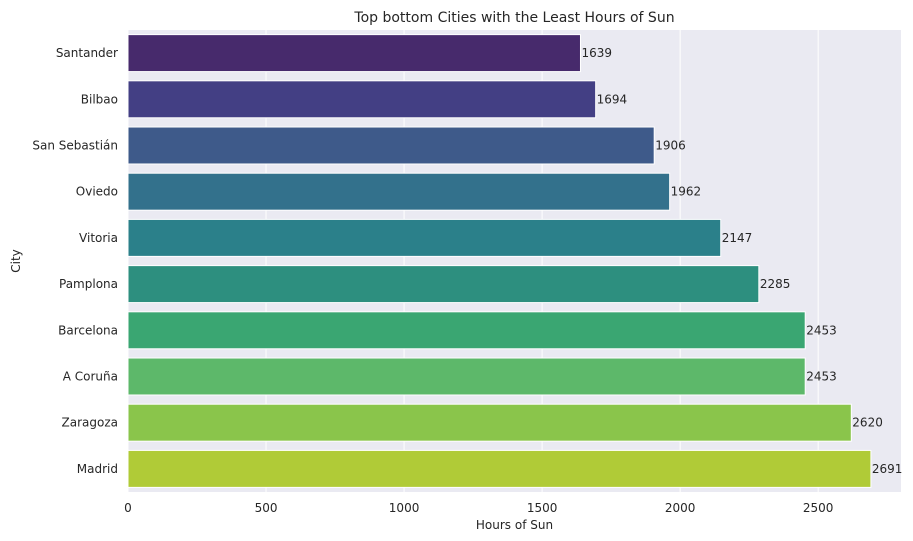 The image size is (913, 541). What do you see at coordinates (88, 284) in the screenshot?
I see `y-tick-label: Pamplona` at bounding box center [88, 284].